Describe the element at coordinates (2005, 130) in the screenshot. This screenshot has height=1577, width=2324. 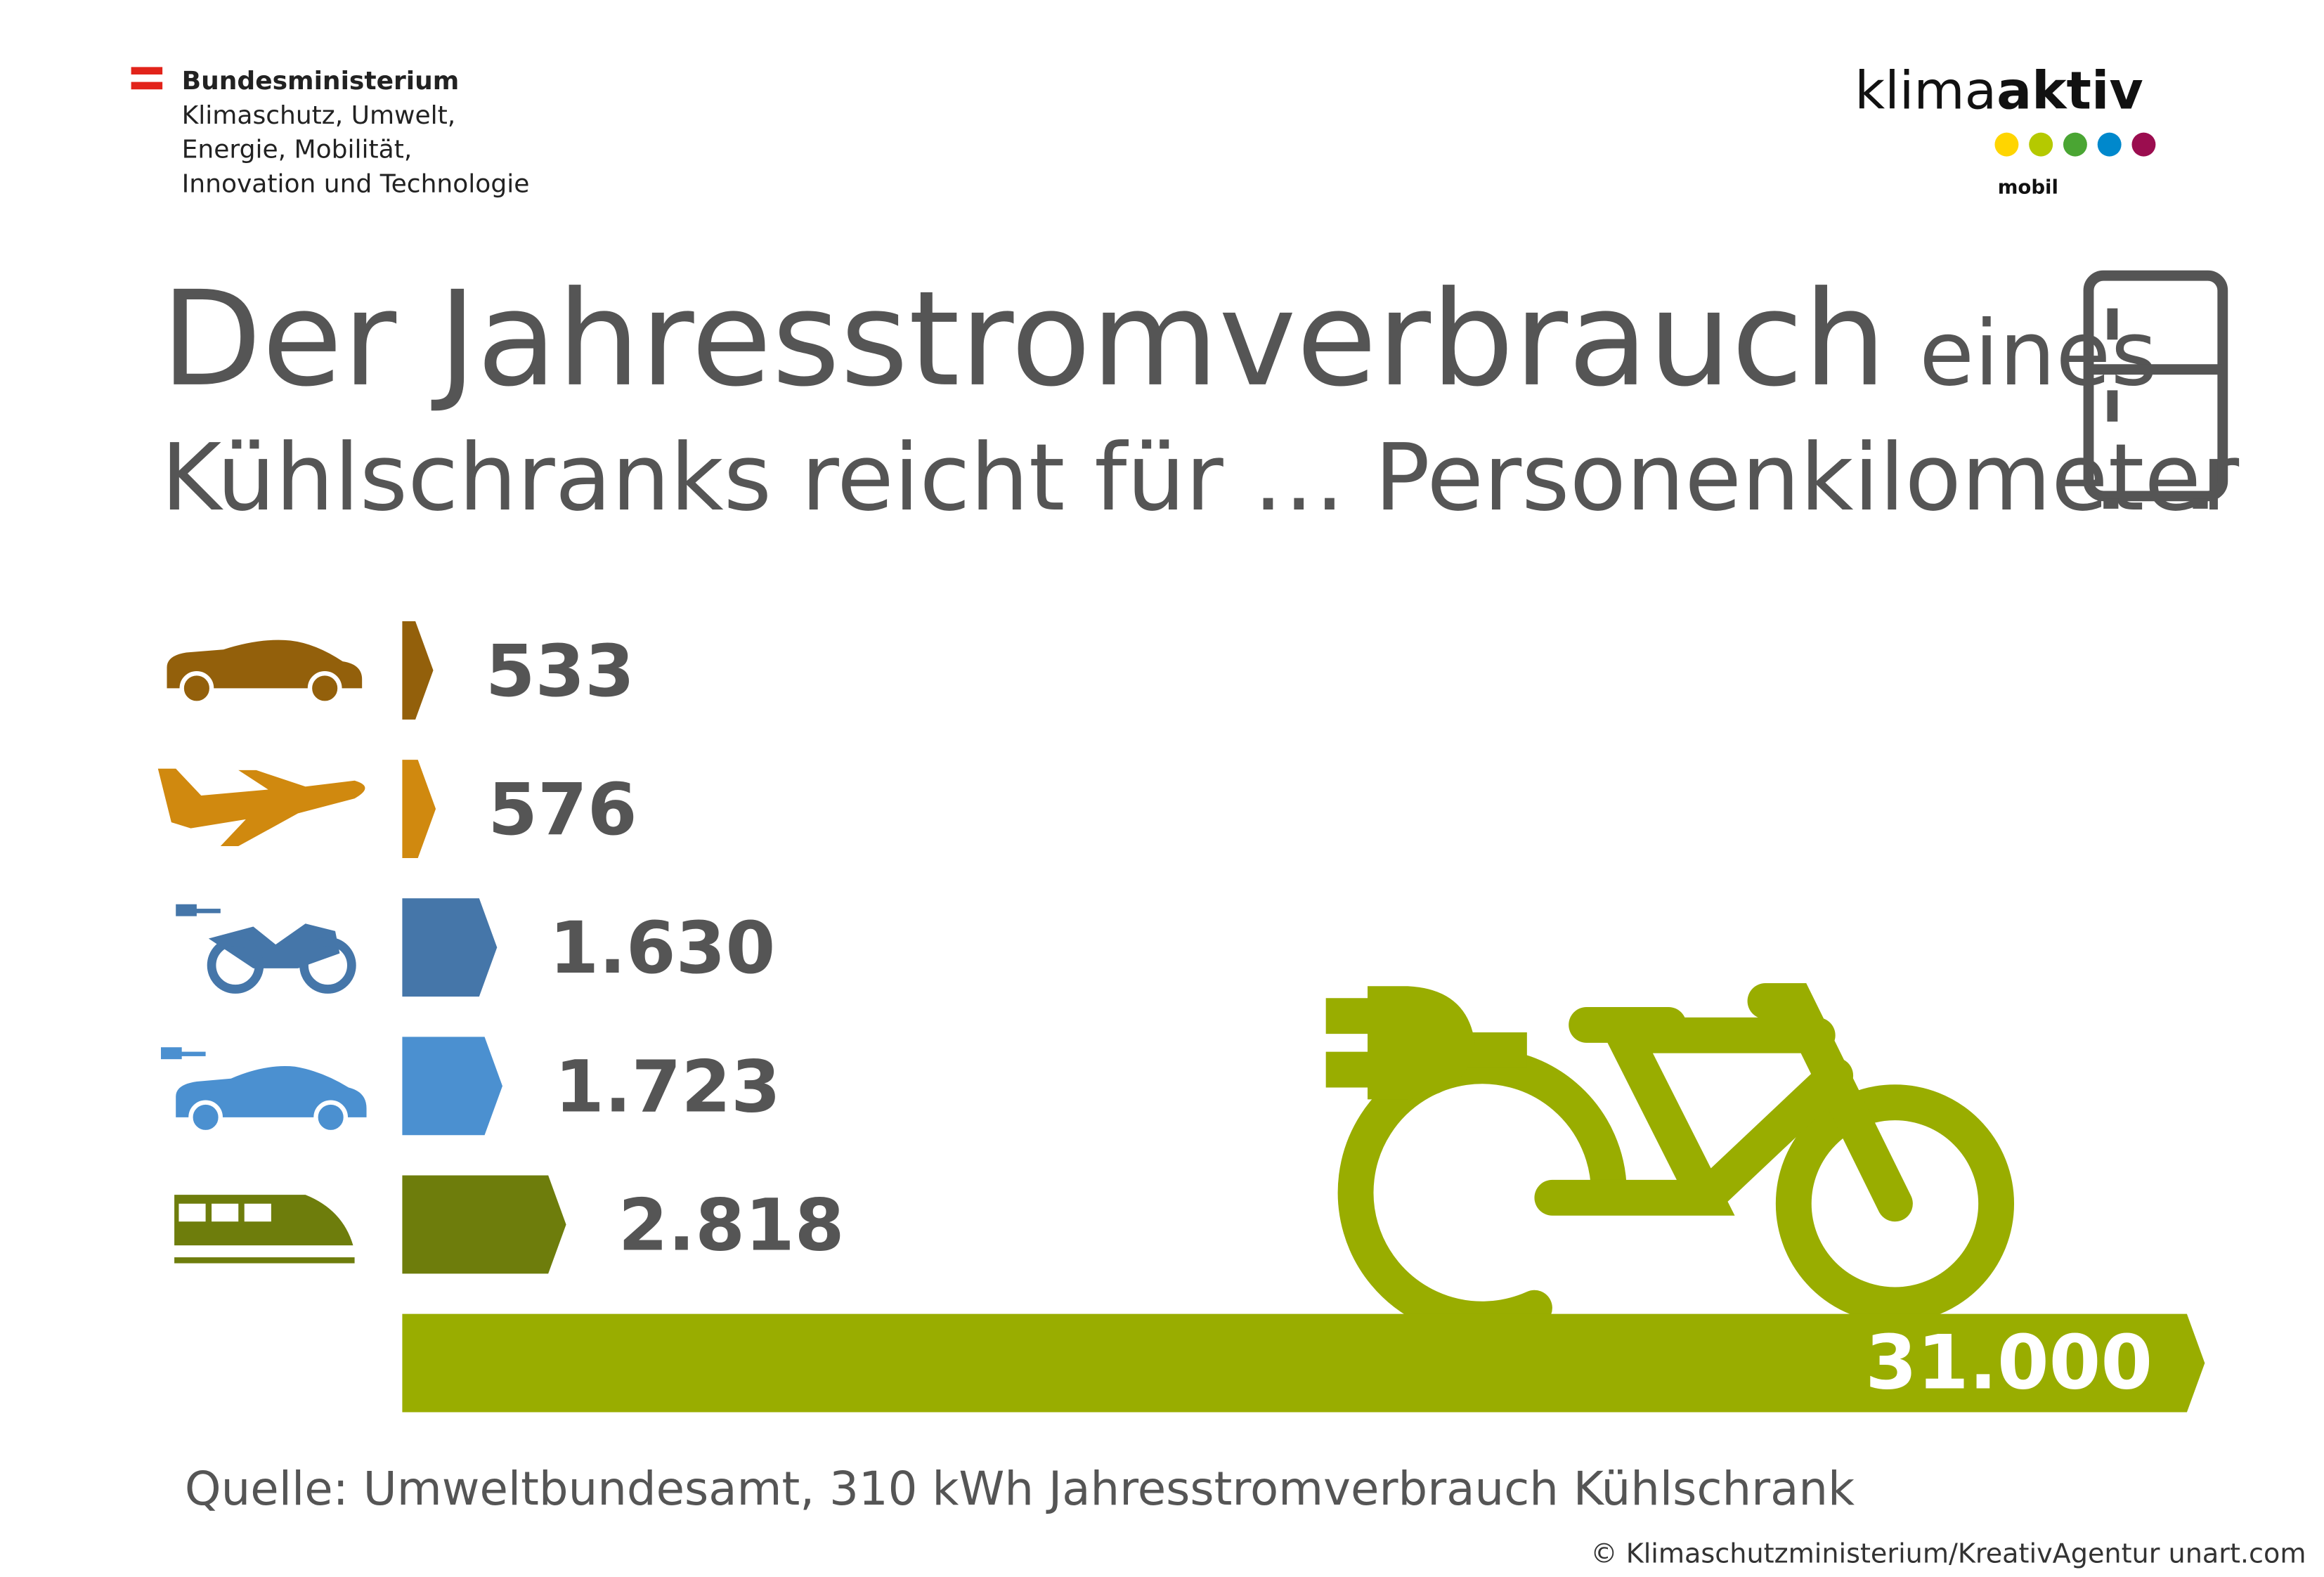
I see `klimaaktiv-logo: klimaaktiv mobil` at that location.